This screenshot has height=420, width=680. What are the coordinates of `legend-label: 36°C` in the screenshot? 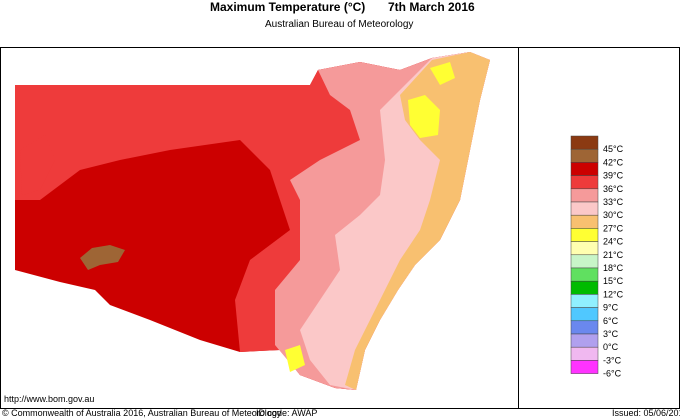 It's located at (613, 189).